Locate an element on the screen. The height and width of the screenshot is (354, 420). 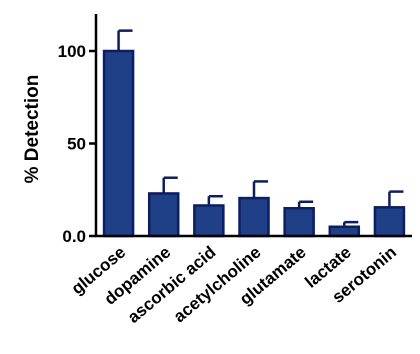
y-axis-title: % Detection is located at coordinates (32, 129).